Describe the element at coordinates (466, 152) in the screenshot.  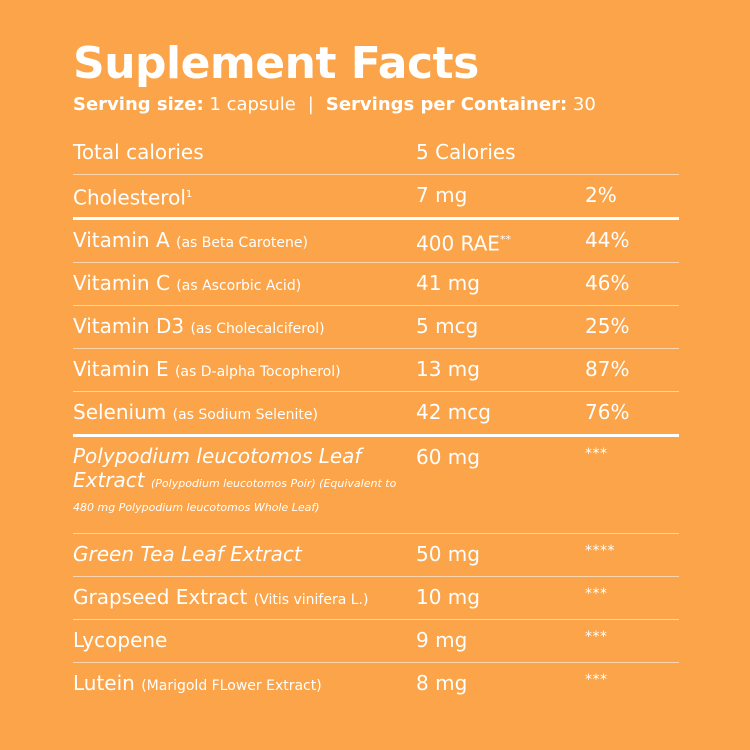
I see `ingredient-amount: 5 Calories` at that location.